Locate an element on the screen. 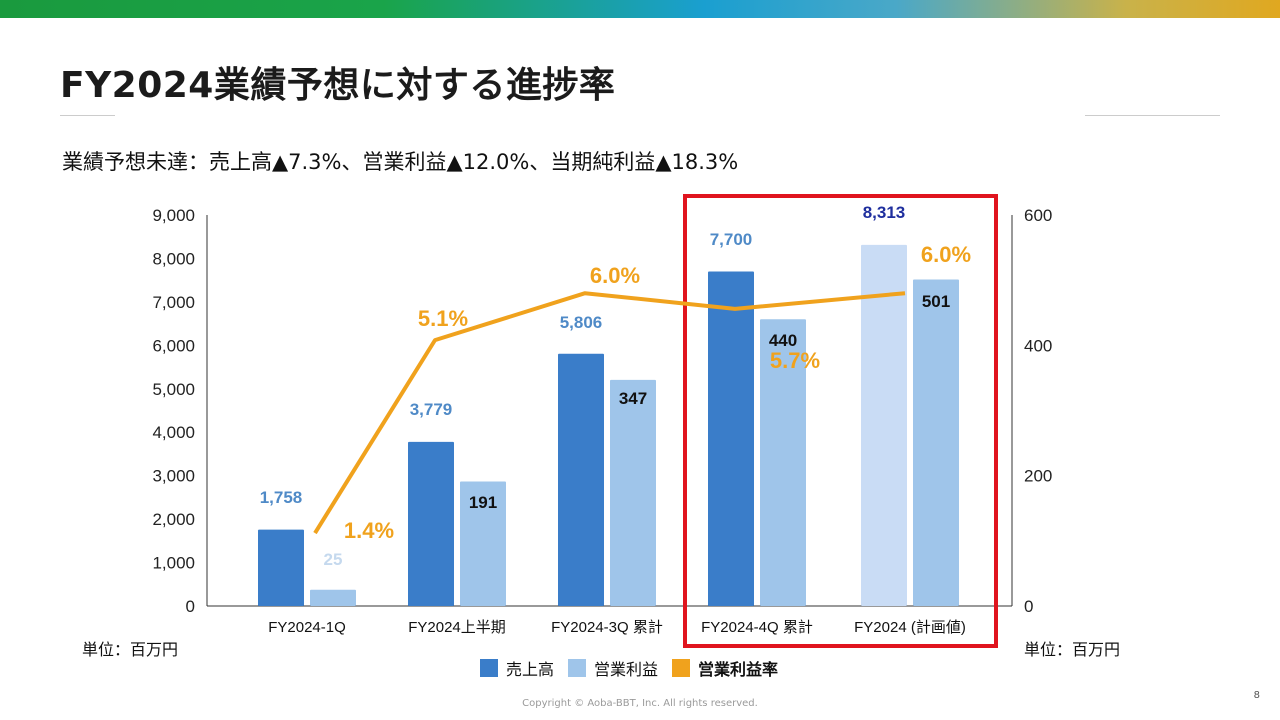  top-gradient-bar is located at coordinates (640, 9).